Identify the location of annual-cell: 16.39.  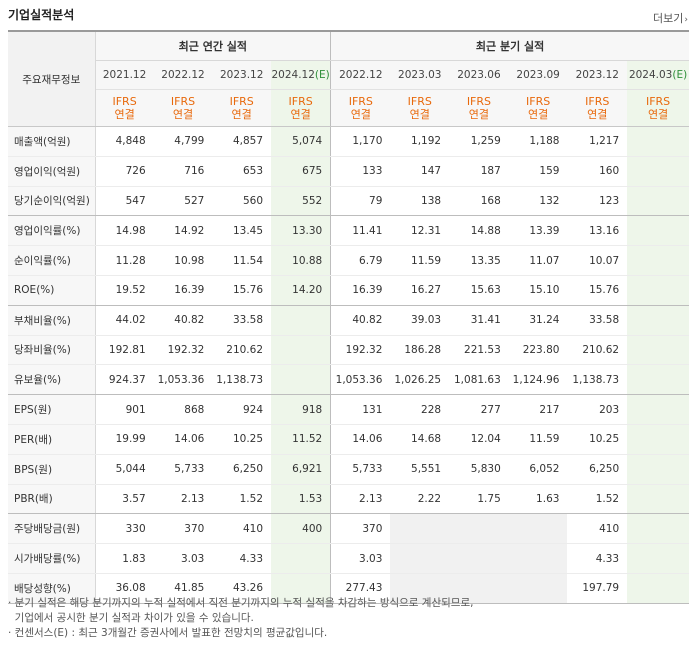
(183, 290).